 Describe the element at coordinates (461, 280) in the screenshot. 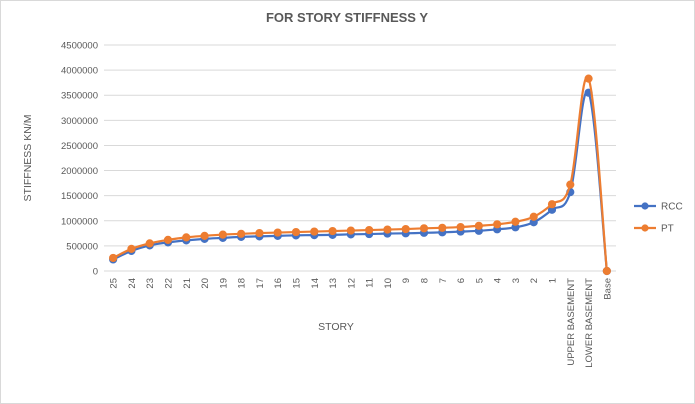

I see `x-tick-label-19: 6` at that location.